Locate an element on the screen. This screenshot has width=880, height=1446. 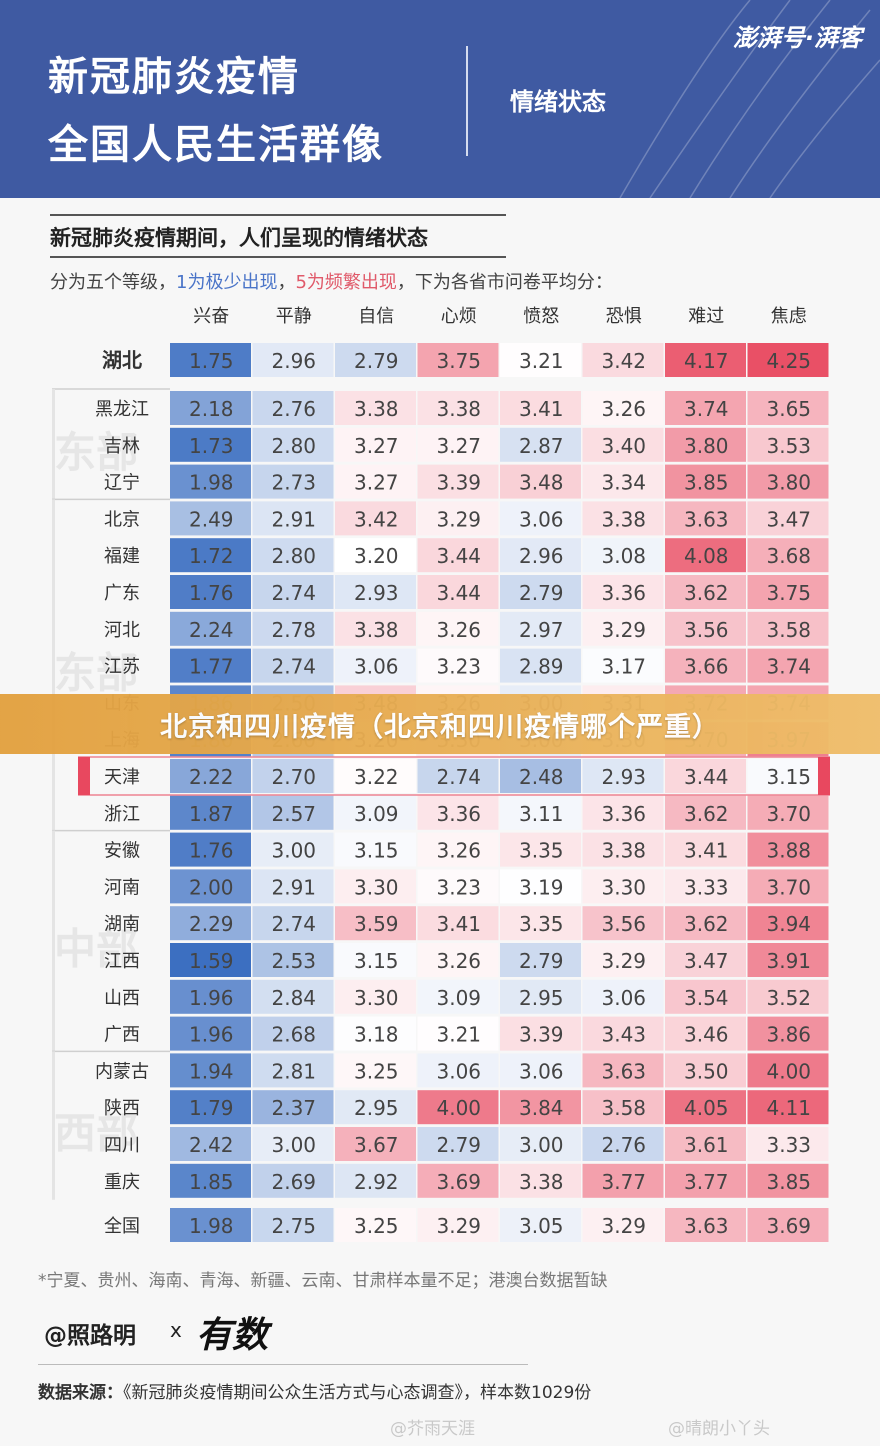
cell-value: 2.74 is located at coordinates (293, 924).